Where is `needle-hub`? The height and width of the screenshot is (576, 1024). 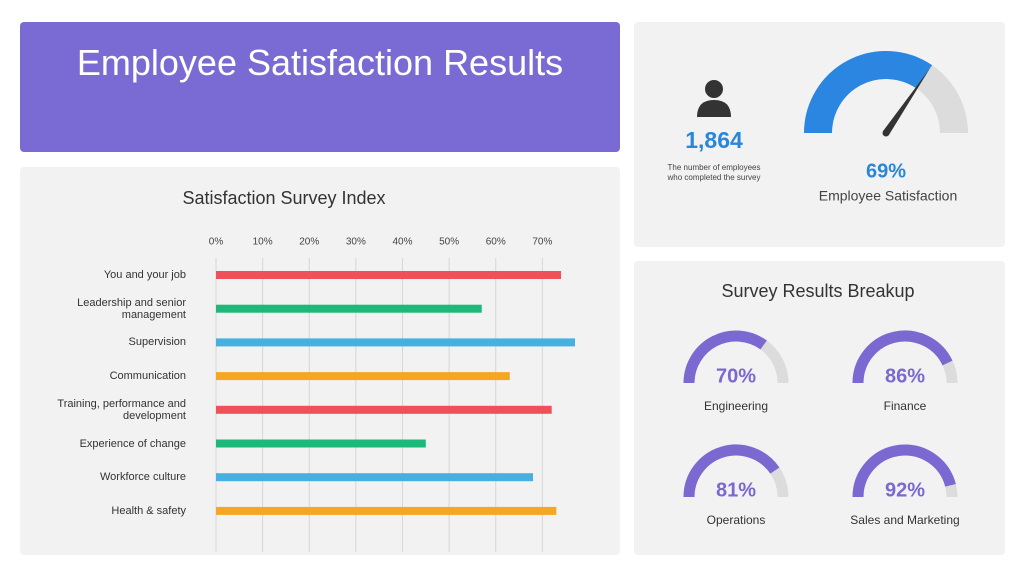
needle-hub is located at coordinates (886, 133).